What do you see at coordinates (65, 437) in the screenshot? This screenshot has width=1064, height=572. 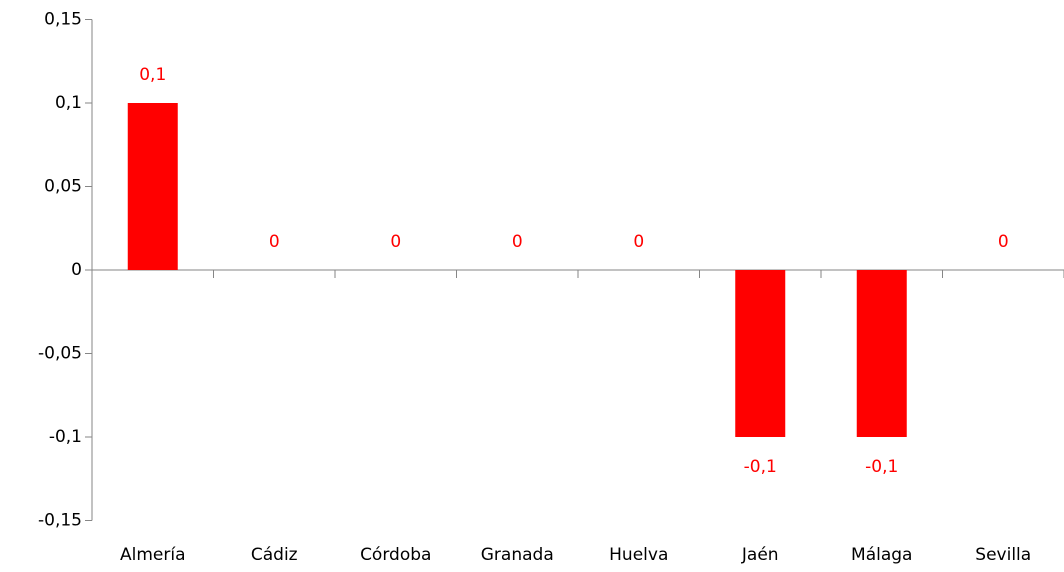 I see `y-tick-label: -0,1` at bounding box center [65, 437].